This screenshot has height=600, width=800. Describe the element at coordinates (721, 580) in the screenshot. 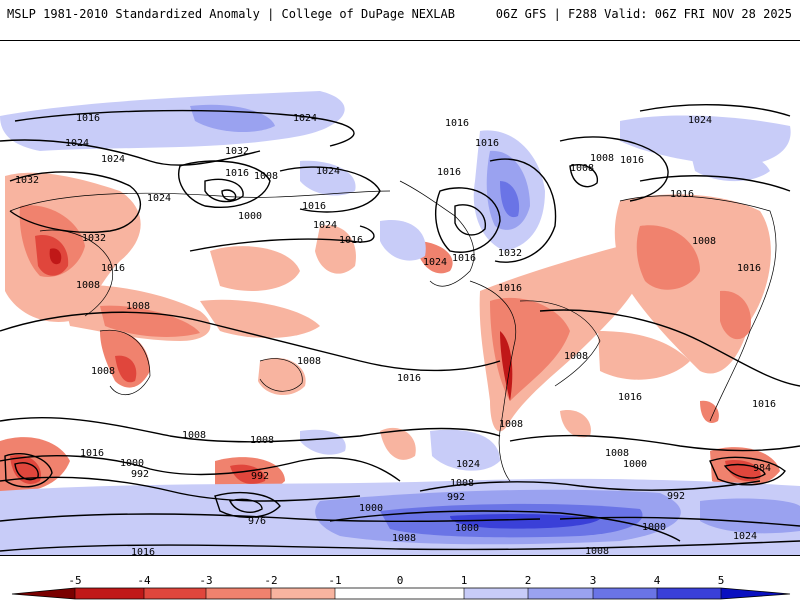

I see `colorbar-tick: 5` at that location.